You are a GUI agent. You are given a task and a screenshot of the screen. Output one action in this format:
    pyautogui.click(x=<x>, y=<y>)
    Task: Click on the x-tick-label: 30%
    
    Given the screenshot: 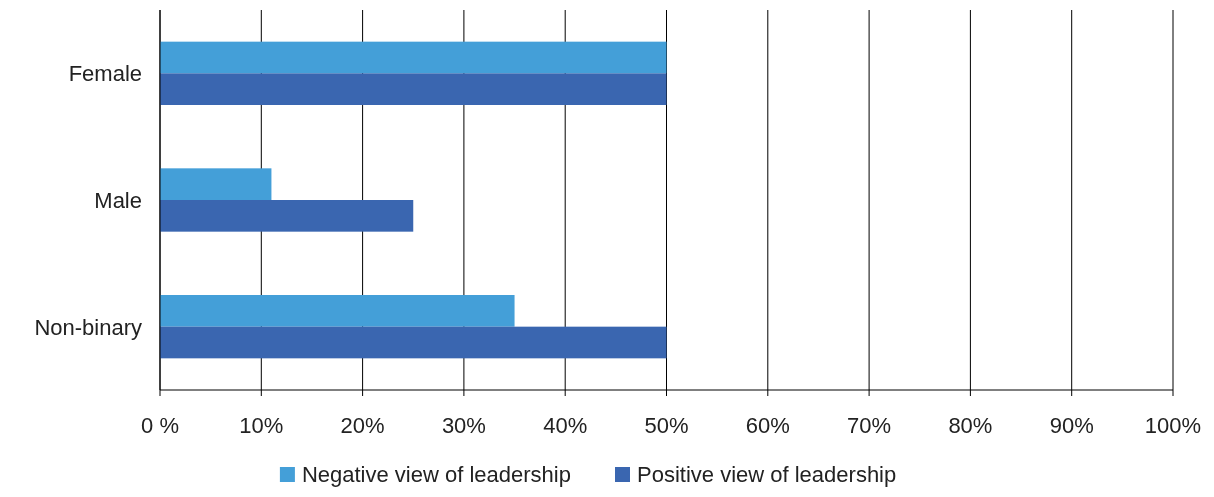 What is the action you would take?
    pyautogui.click(x=463, y=425)
    